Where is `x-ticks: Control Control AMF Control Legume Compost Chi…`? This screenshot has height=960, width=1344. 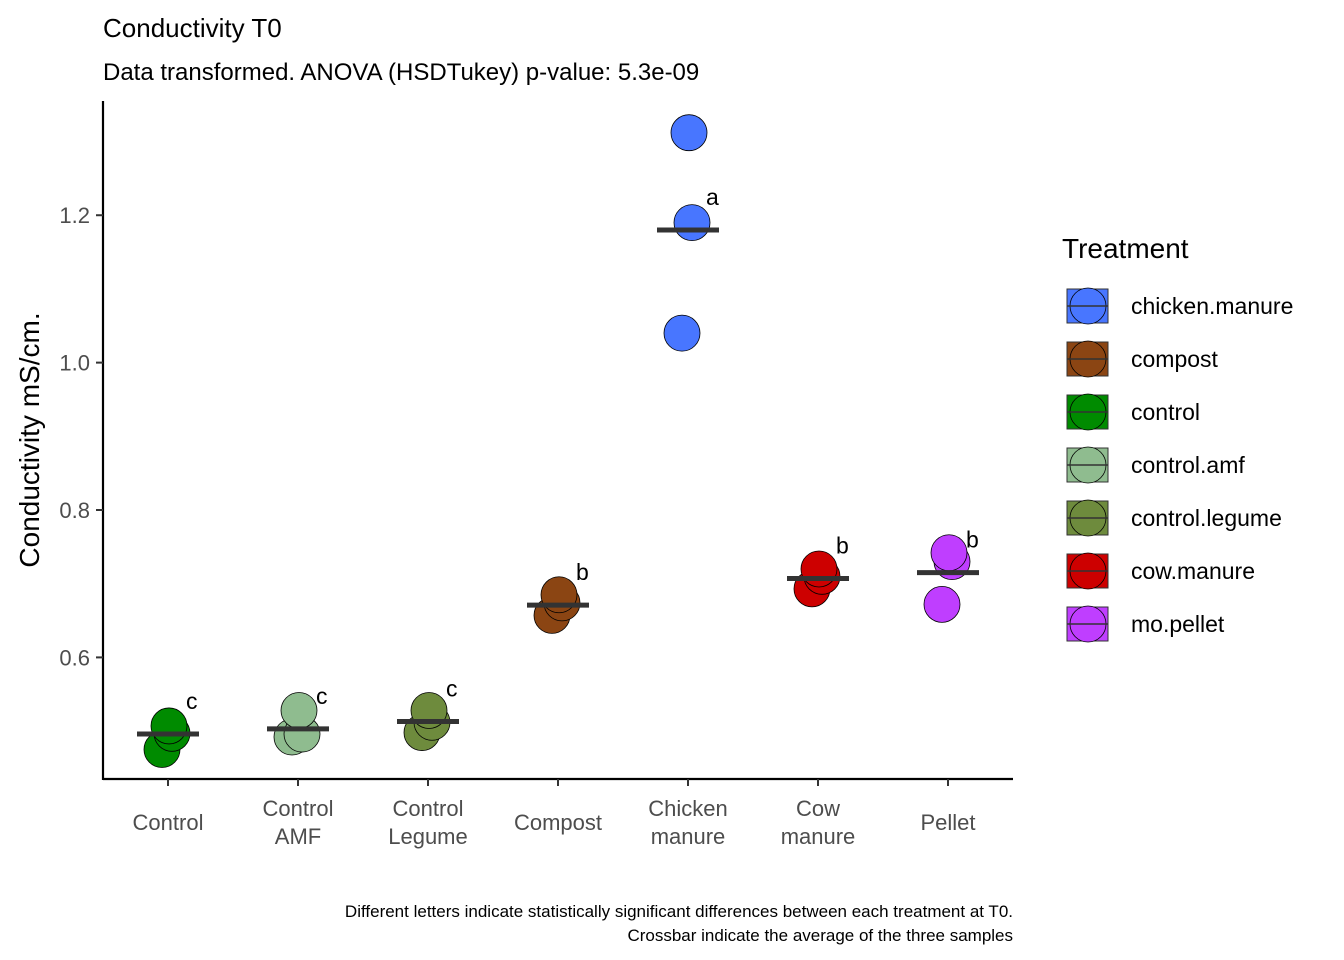 x-ticks: Control Control AMF Control Legume Compost Chi… is located at coordinates (554, 814).